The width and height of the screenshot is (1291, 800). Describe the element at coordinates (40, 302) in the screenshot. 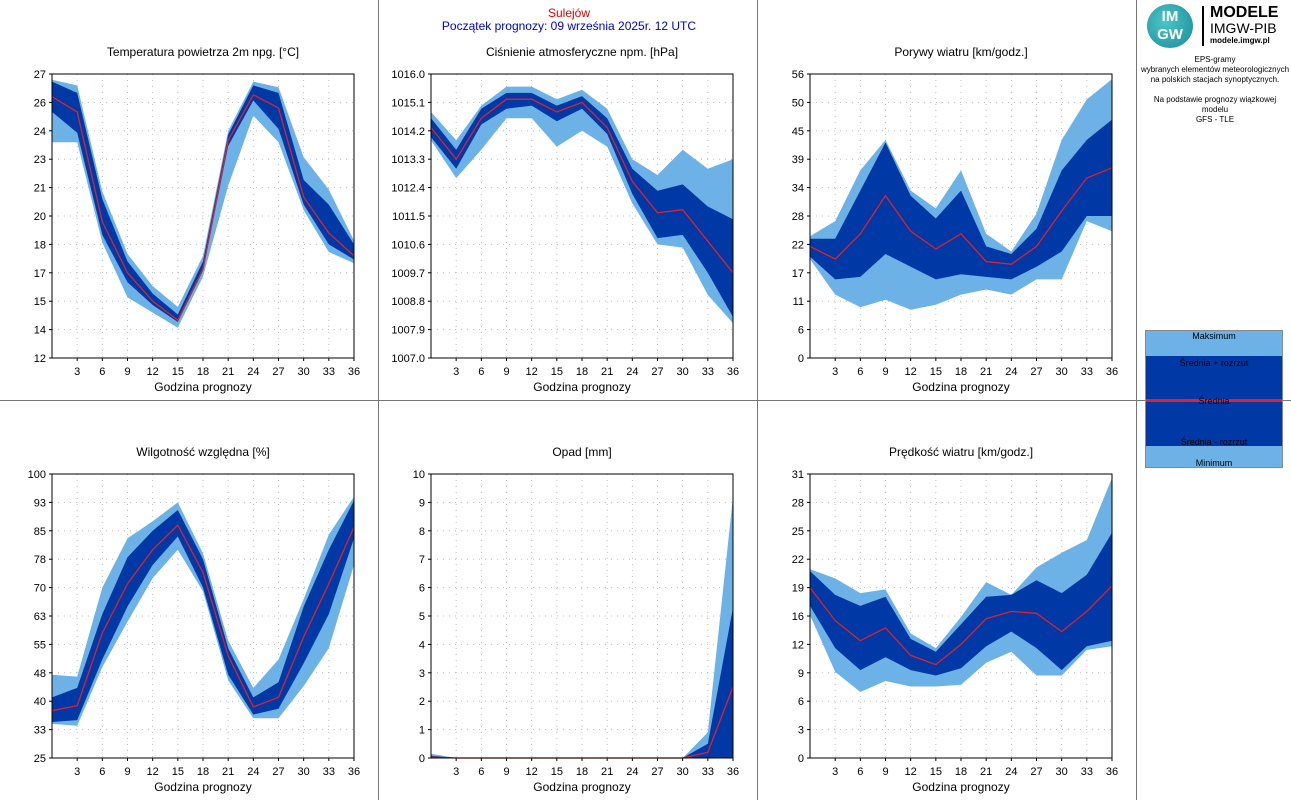

I see `y-tick-label: 15` at that location.